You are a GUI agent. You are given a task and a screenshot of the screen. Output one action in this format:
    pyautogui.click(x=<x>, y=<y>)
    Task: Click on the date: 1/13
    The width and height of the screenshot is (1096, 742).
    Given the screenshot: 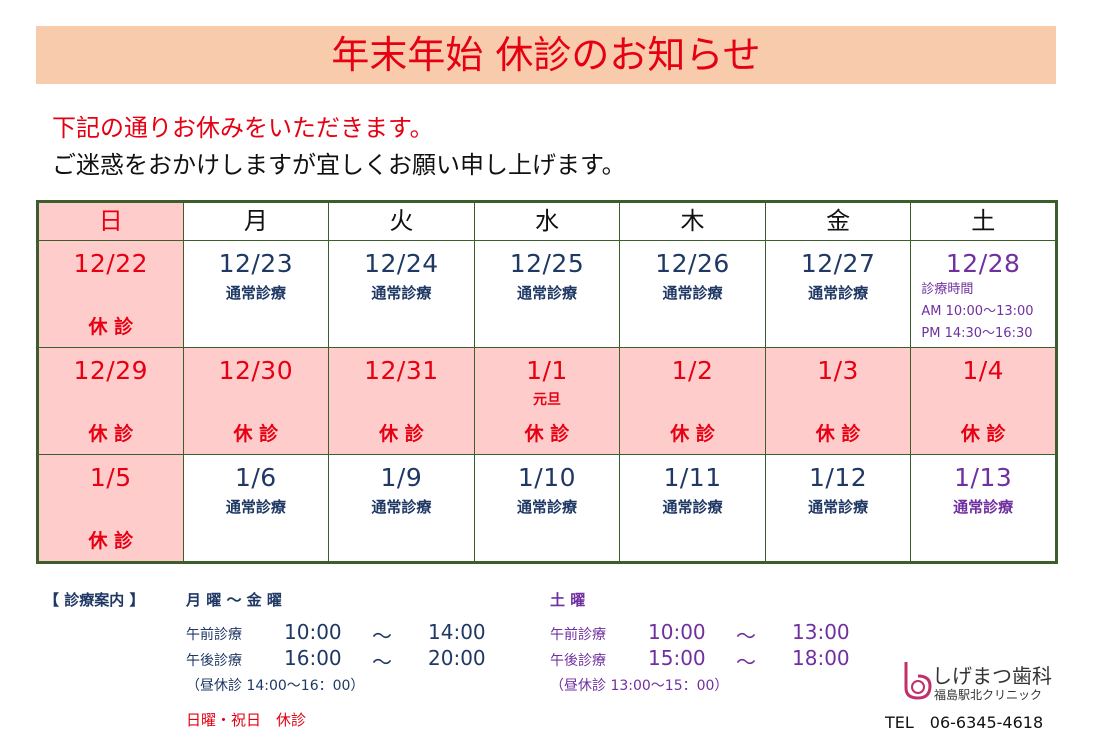 What is the action you would take?
    pyautogui.click(x=983, y=477)
    